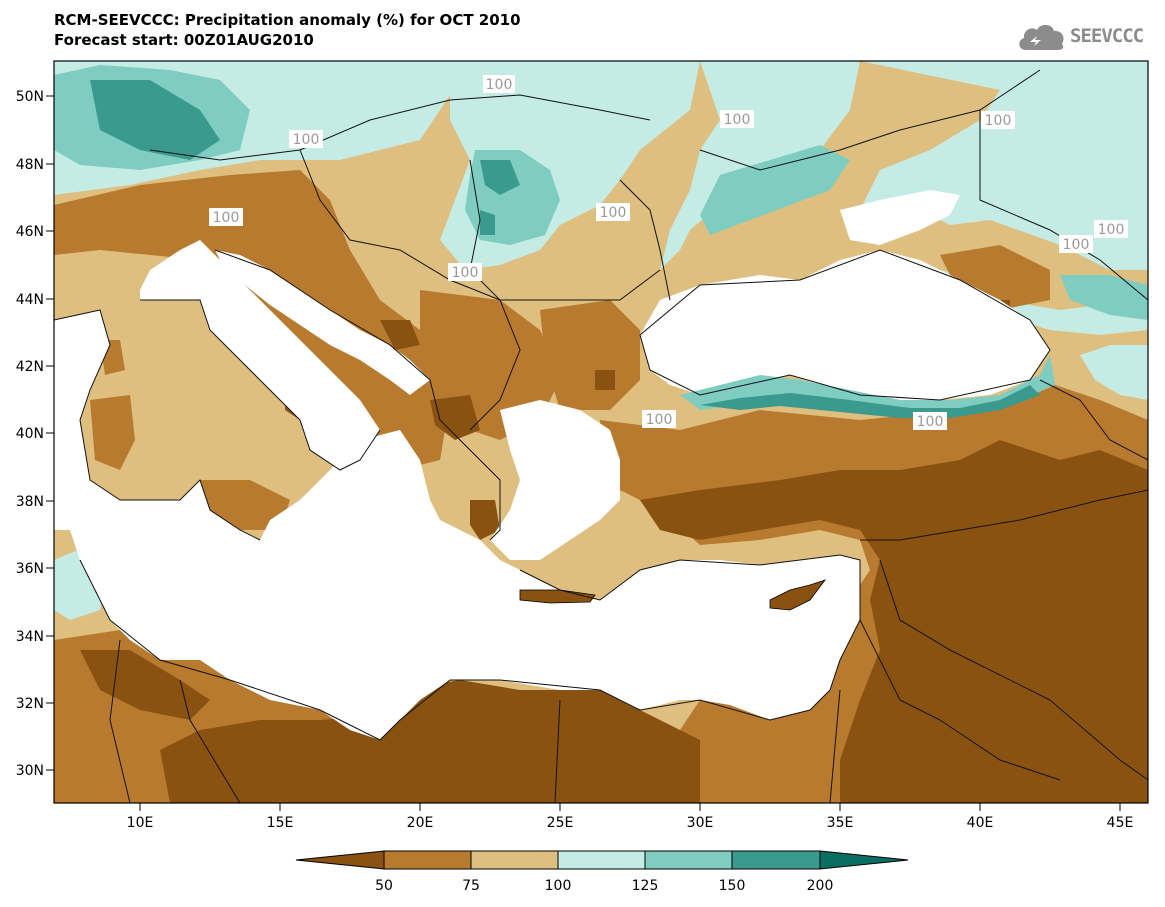 The width and height of the screenshot is (1165, 907). What do you see at coordinates (184, 40) in the screenshot?
I see `chart-subtitle: Forecast start: 00Z01AUG2010` at bounding box center [184, 40].